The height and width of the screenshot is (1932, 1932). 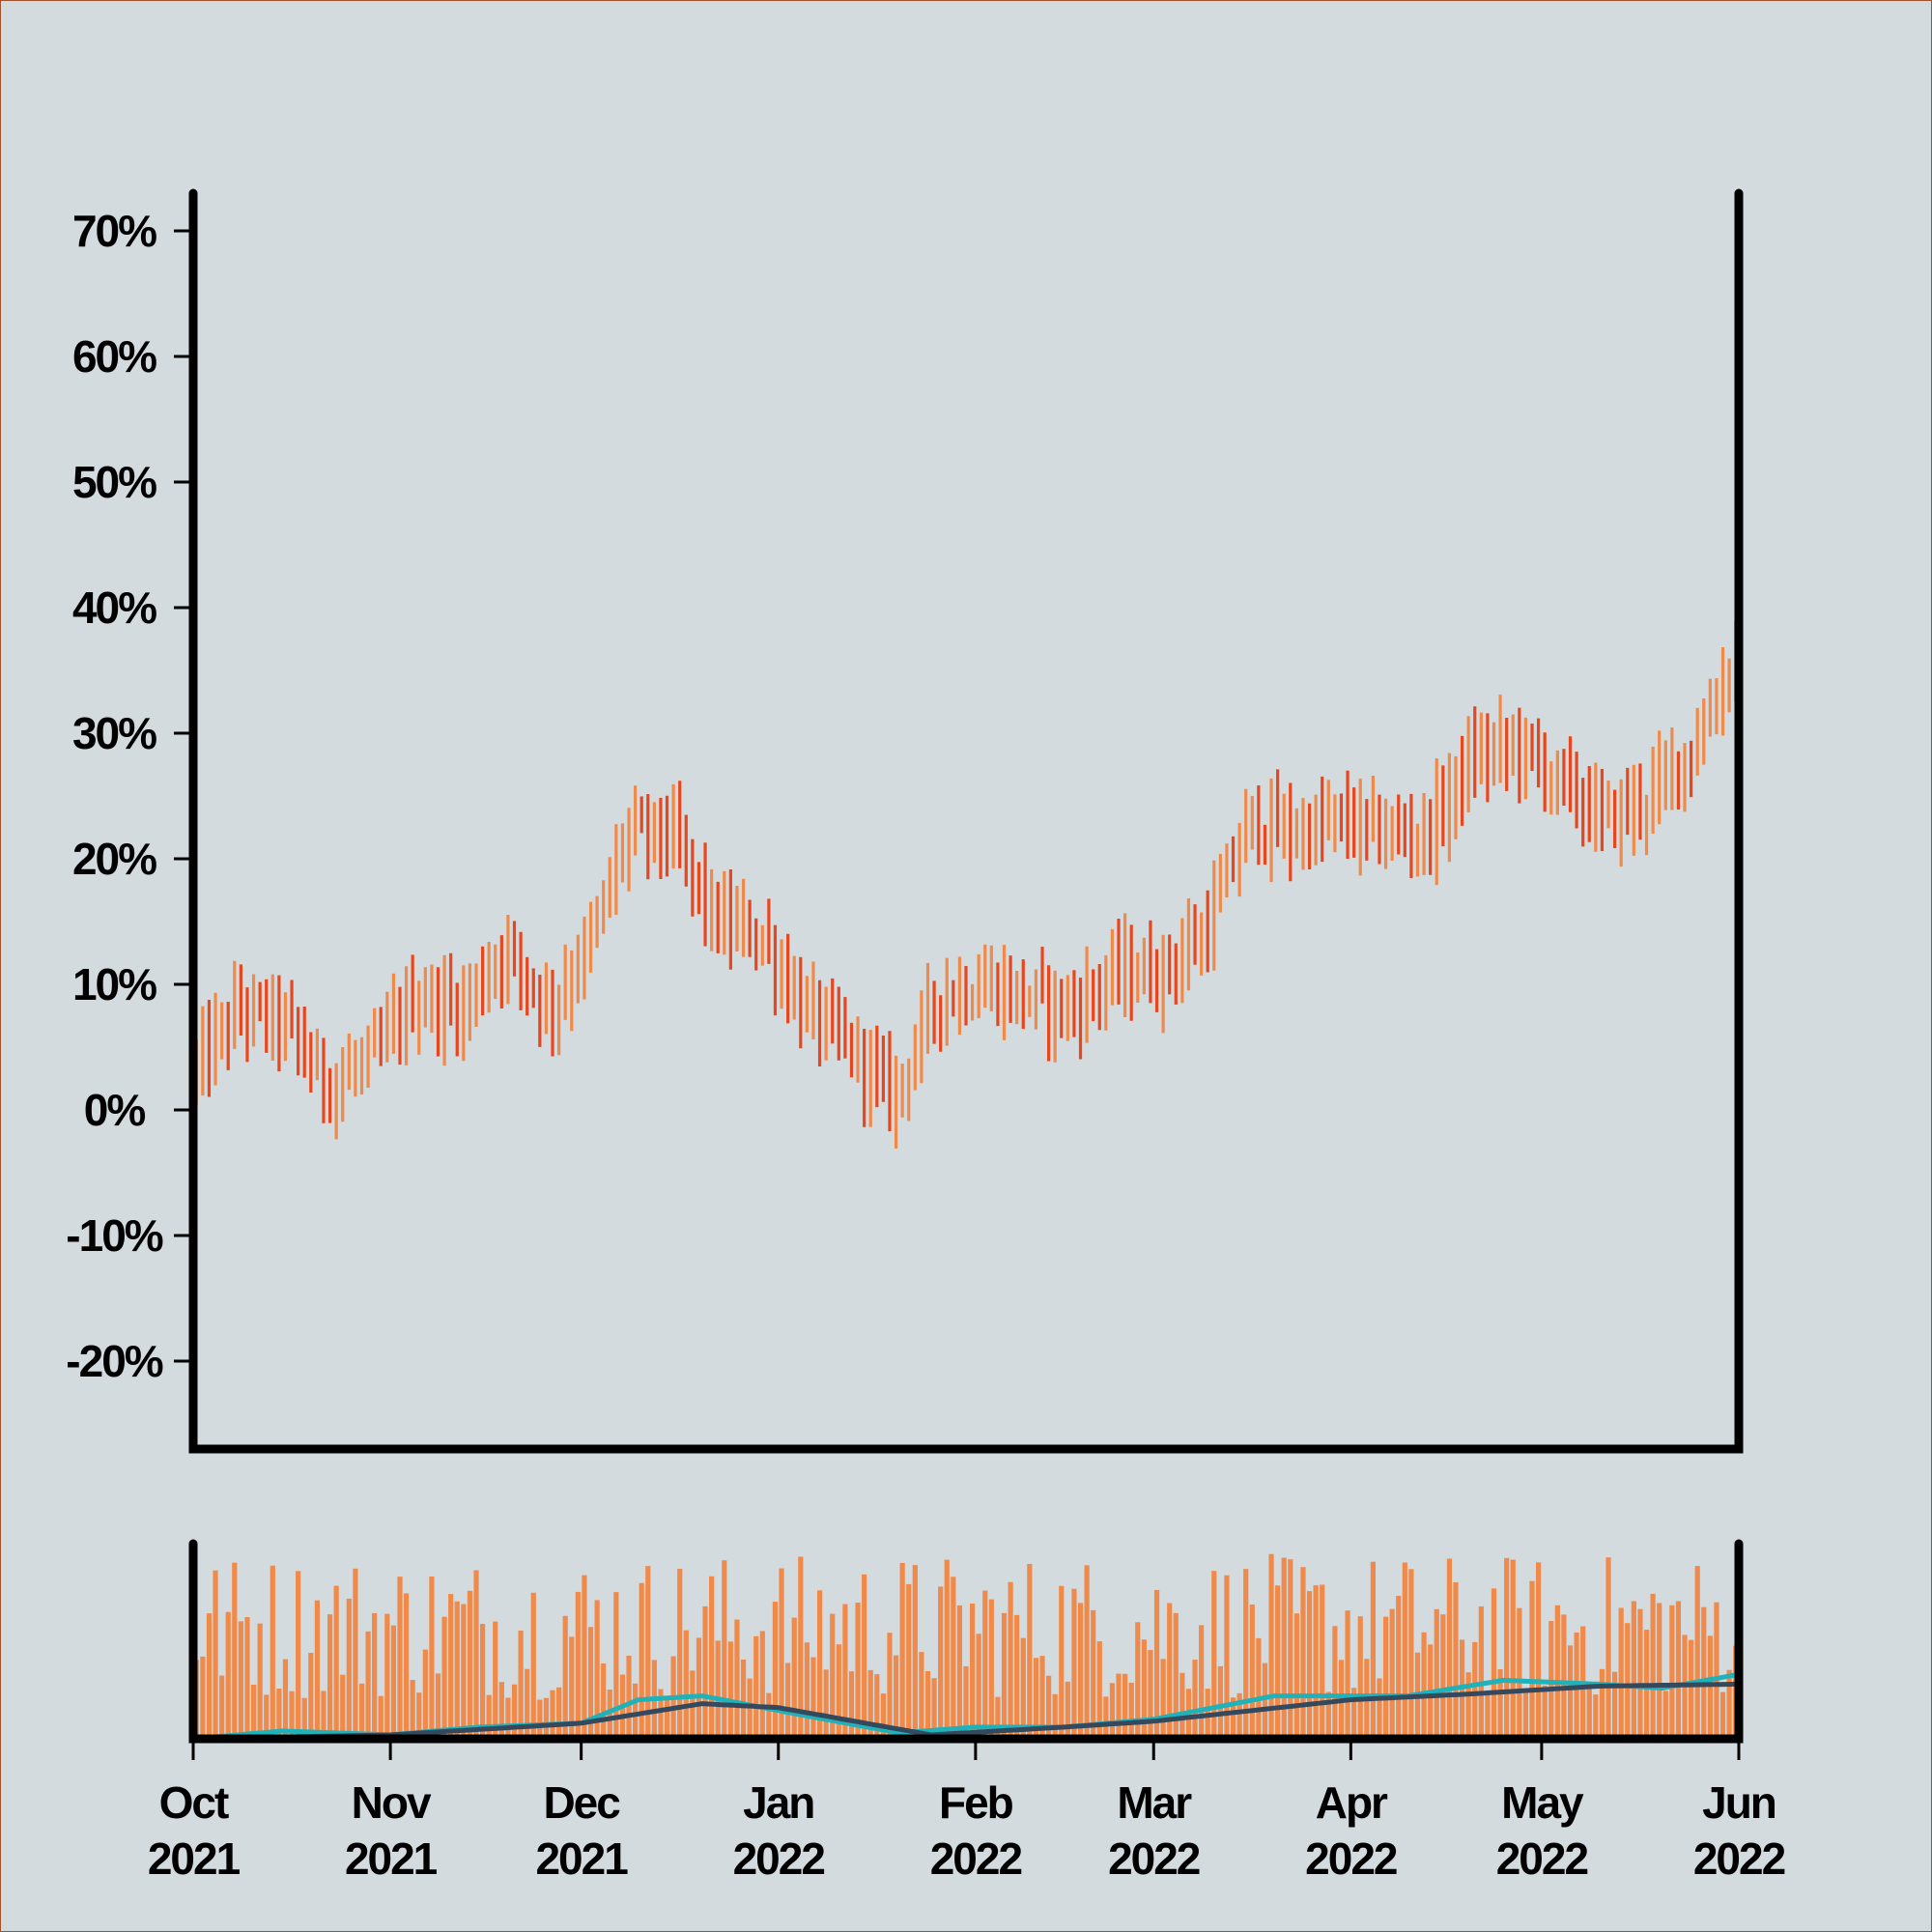 What do you see at coordinates (1154, 1802) in the screenshot?
I see `x-tick-month: Mar` at bounding box center [1154, 1802].